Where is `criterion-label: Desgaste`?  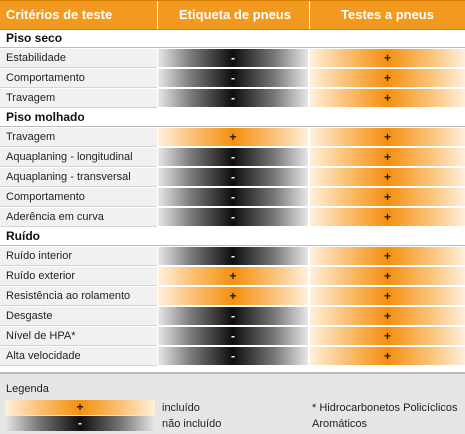 criterion-label: Desgaste is located at coordinates (29, 316).